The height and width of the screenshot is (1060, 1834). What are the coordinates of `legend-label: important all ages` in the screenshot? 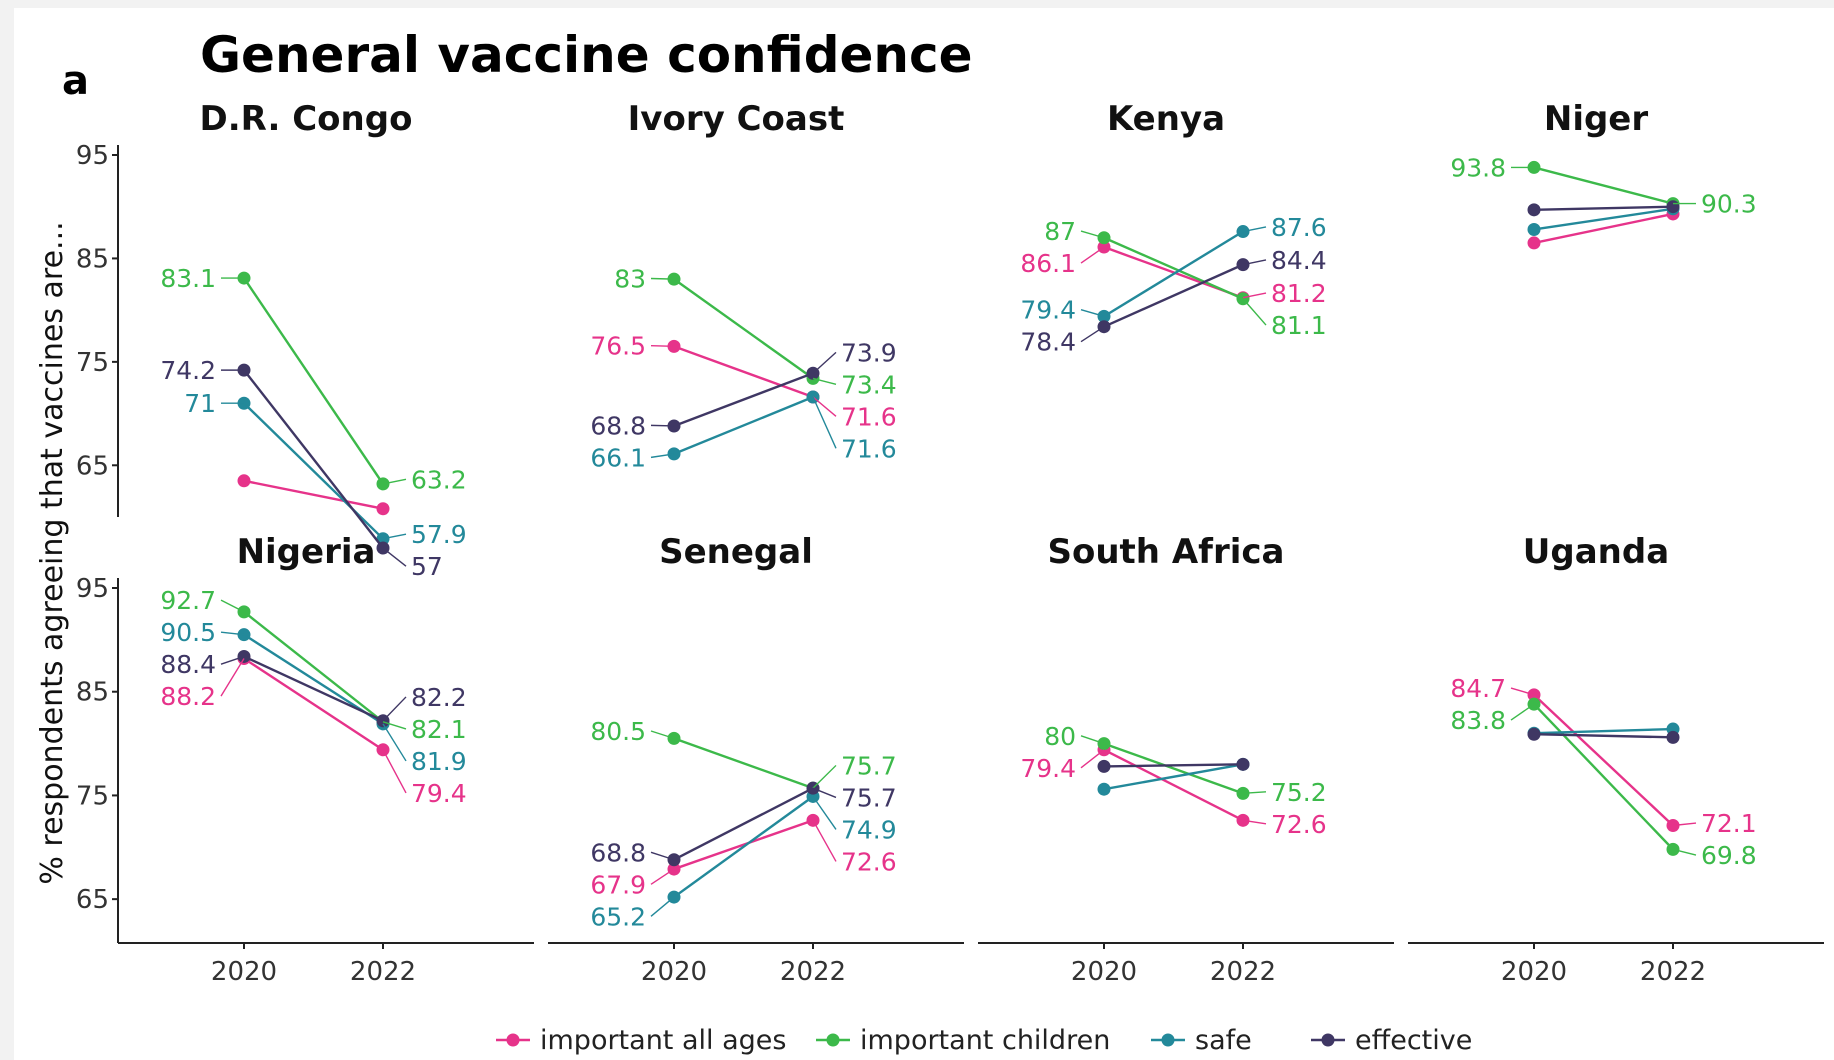 It's located at (663, 1040).